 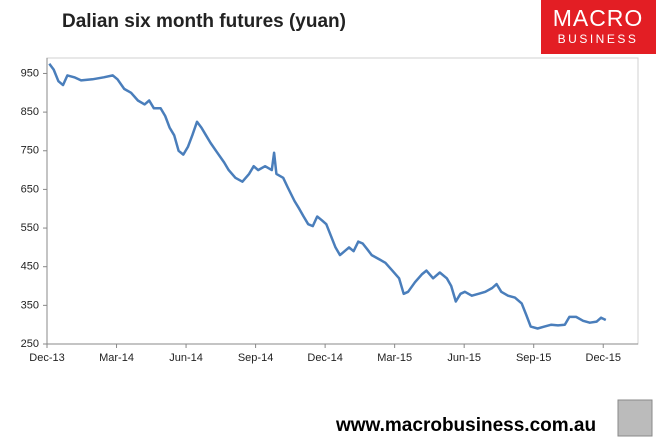 I want to click on x-tick-label: Sep-14, so click(x=255, y=358).